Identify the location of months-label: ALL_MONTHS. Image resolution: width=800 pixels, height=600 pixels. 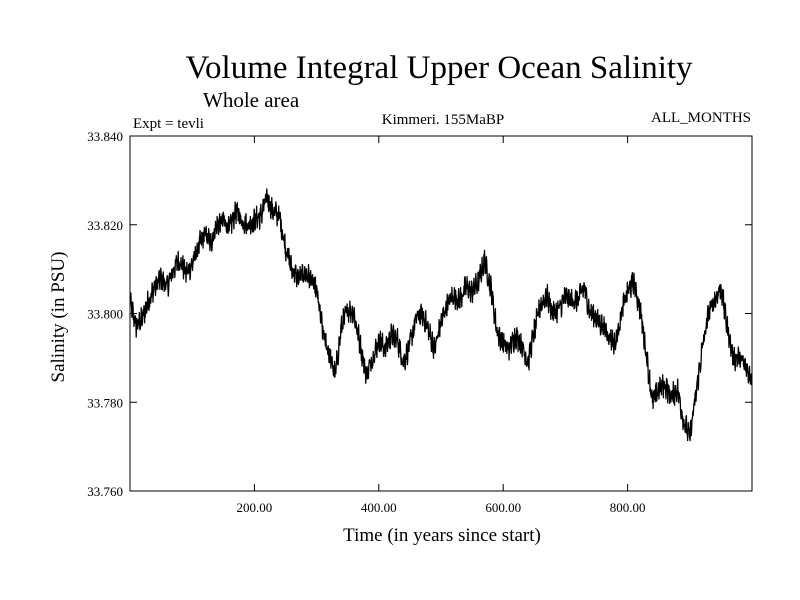
(701, 118).